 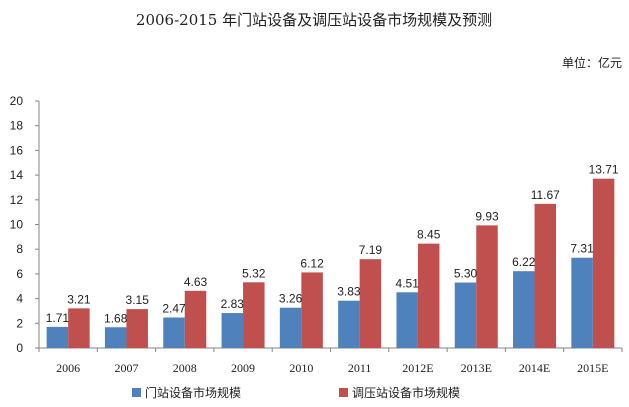 I want to click on y-tick-label: 4, so click(x=19, y=299).